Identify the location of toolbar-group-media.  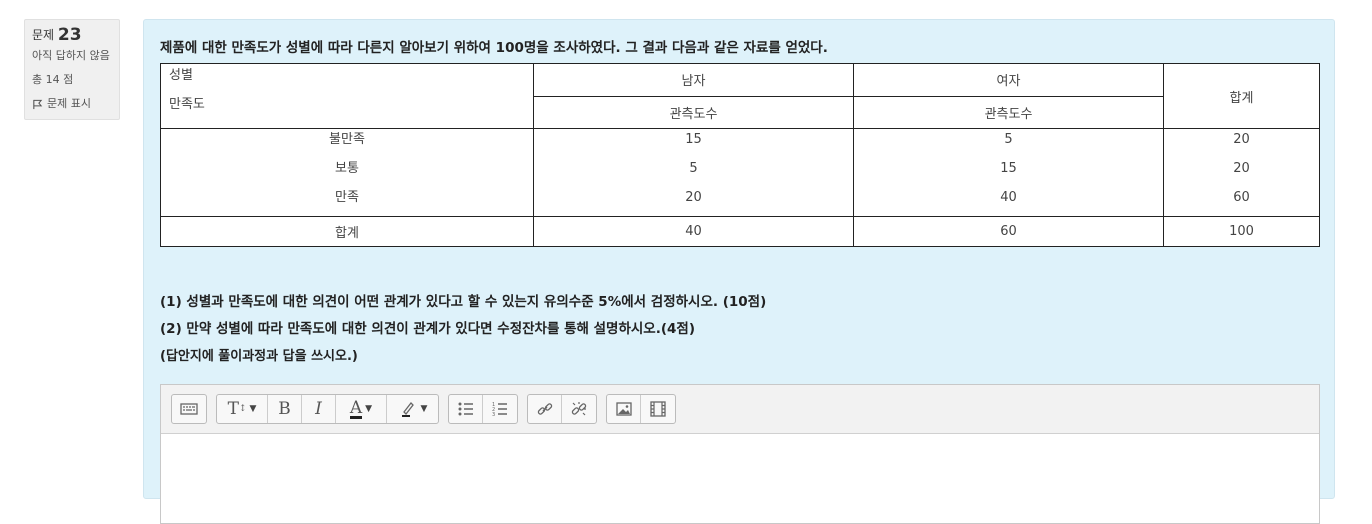
(641, 409).